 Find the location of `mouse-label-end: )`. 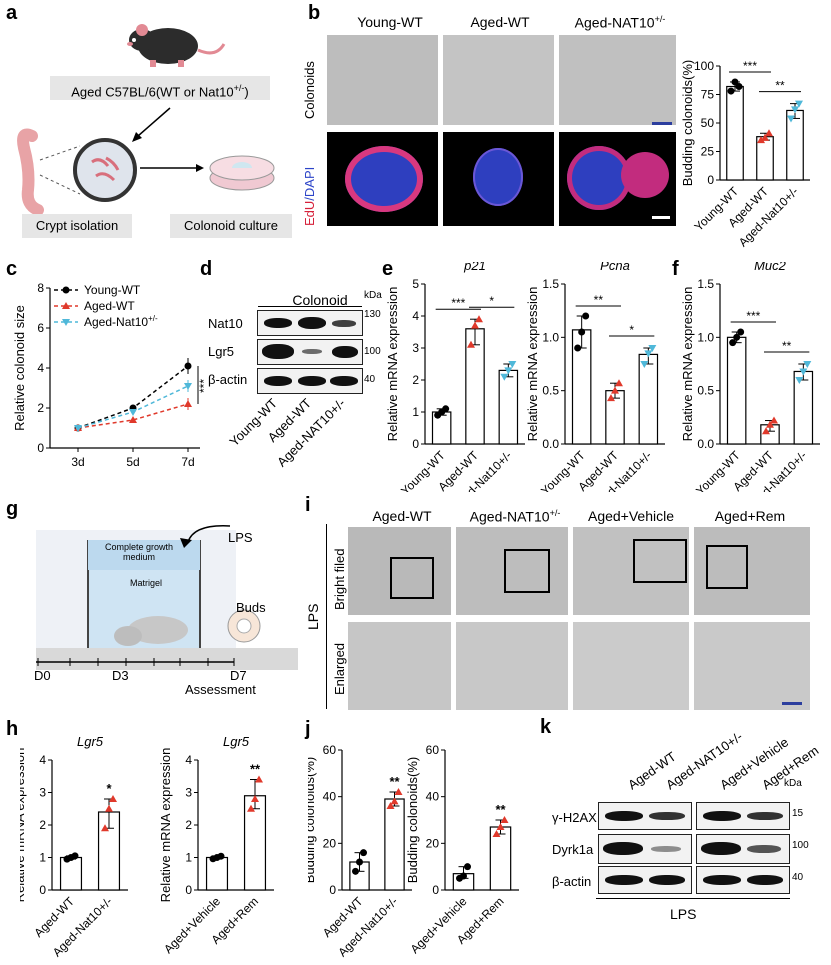

mouse-label-end: ) is located at coordinates (246, 92).